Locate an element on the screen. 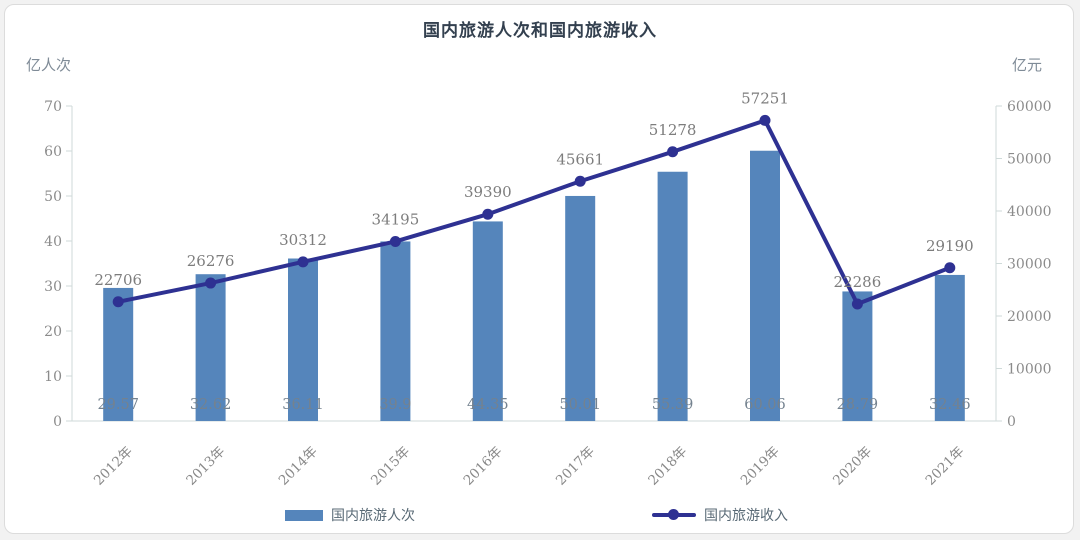  y-left-tick-label: 20 is located at coordinates (53, 332).